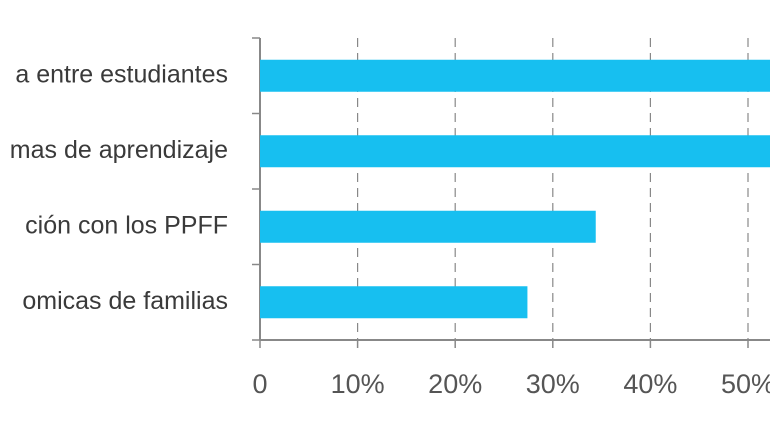 This screenshot has height=432, width=770. What do you see at coordinates (119, 150) in the screenshot?
I see `y-tick-label: mas de aprendizaje` at bounding box center [119, 150].